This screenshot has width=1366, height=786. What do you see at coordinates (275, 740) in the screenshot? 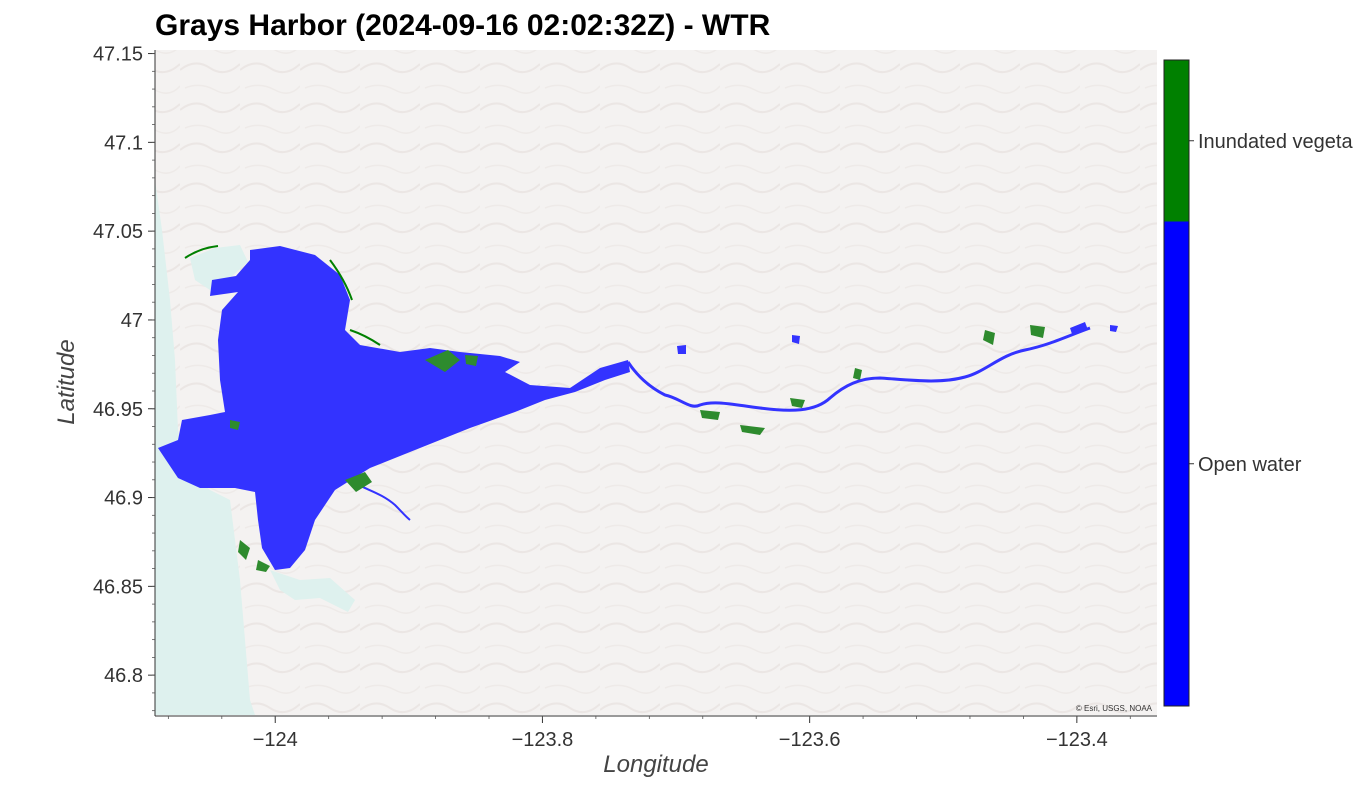
I see `x-tick-label: −124` at bounding box center [275, 740].